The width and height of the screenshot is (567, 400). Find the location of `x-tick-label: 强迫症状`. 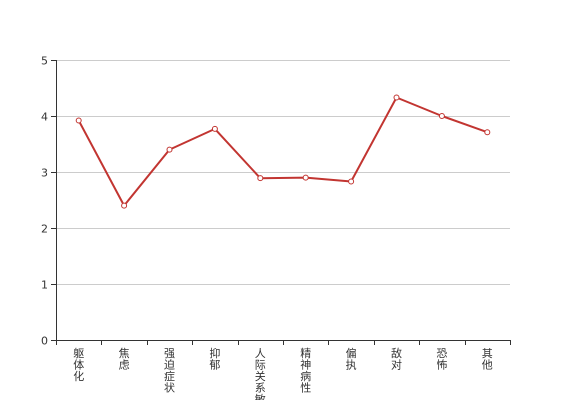

x-tick-label: 强迫症状 is located at coordinates (169, 371).